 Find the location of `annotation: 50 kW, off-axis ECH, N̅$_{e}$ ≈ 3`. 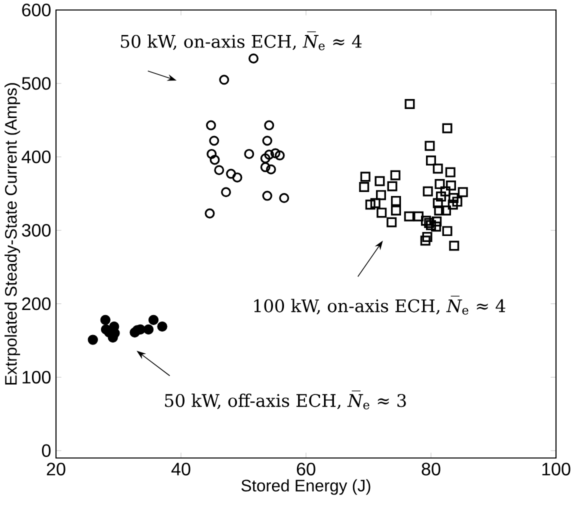

annotation: 50 kW, off-axis ECH, N̅$_{e}$ ≈ 3 is located at coordinates (285, 400).